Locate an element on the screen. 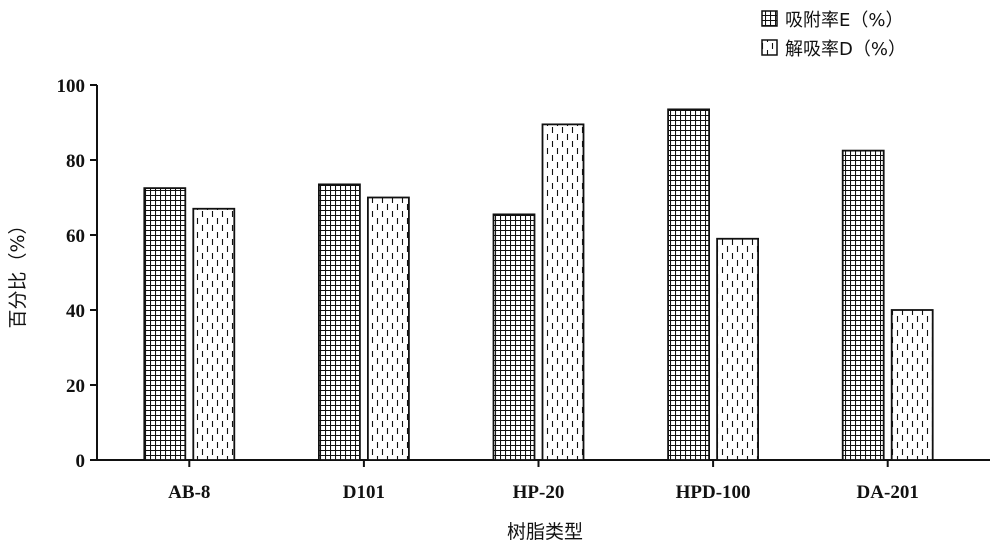 The image size is (1000, 552). bar-desorption-d101 is located at coordinates (388, 328).